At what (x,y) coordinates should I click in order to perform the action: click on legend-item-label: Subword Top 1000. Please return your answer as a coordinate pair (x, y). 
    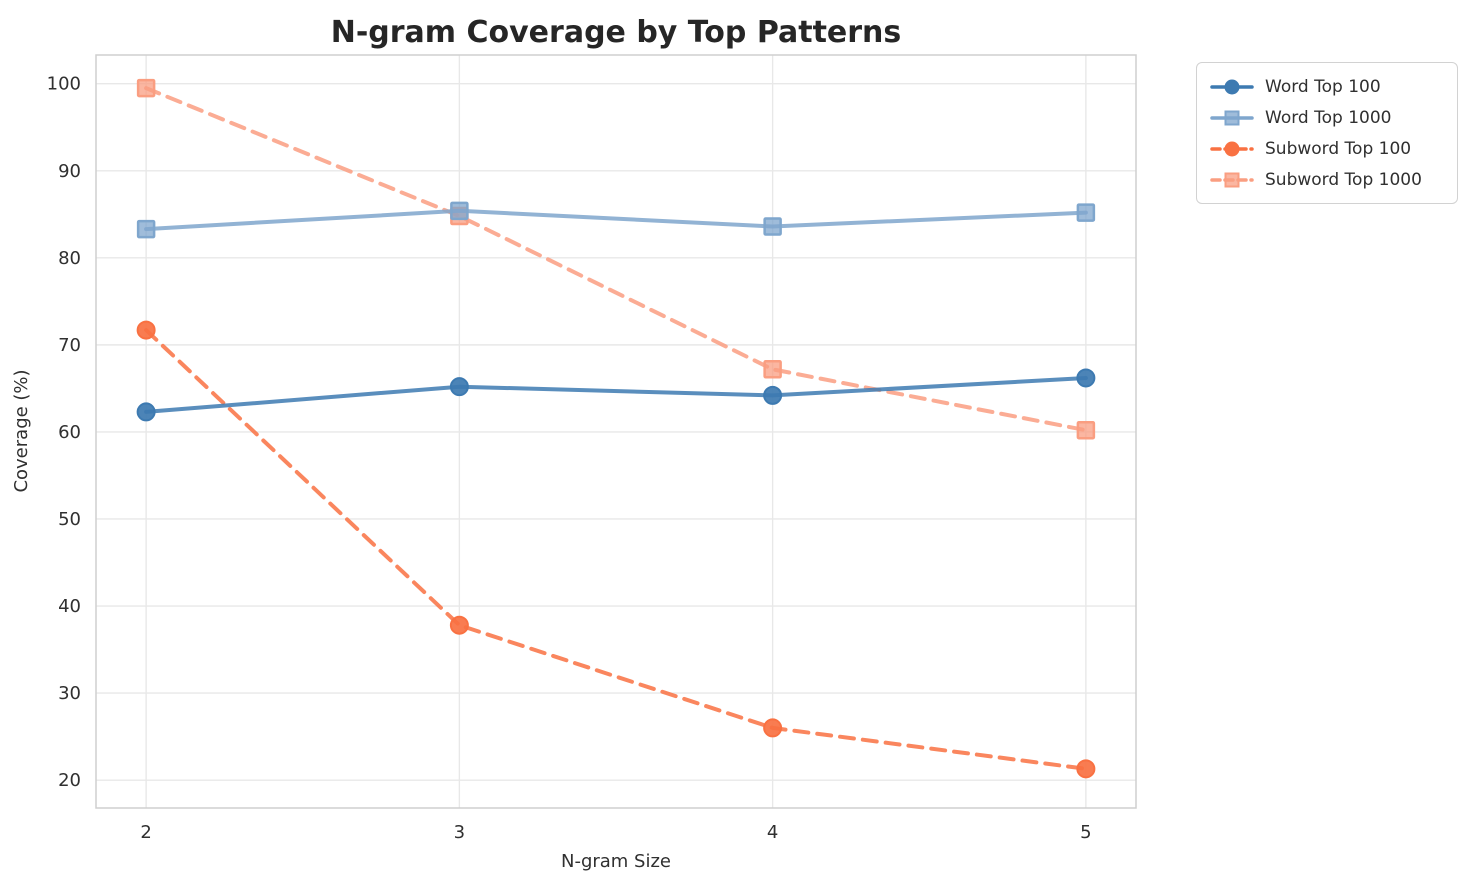
    Looking at the image, I should click on (1343, 179).